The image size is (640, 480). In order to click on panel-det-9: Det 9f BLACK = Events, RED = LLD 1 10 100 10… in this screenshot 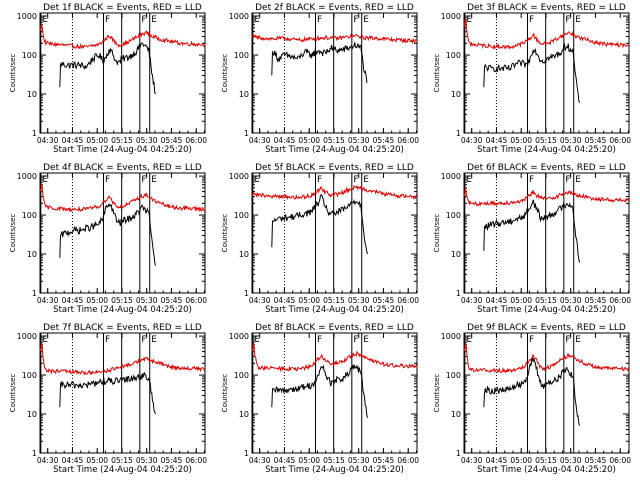, I will do `click(532, 399)`.